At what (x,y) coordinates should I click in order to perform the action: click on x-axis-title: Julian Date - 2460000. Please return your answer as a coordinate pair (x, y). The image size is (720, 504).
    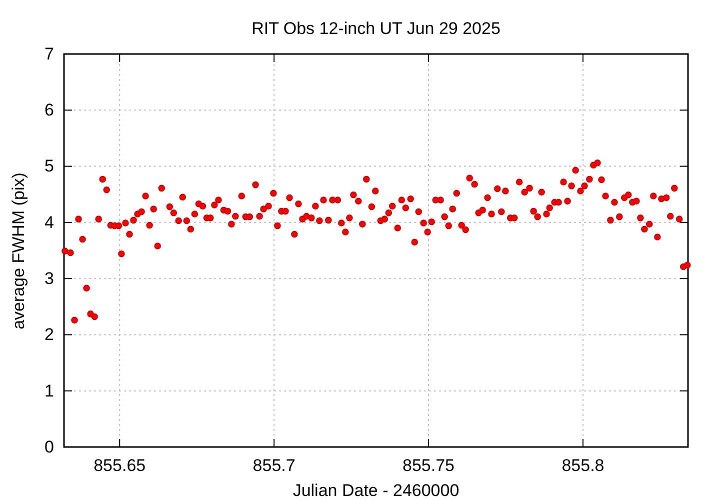
    Looking at the image, I should click on (376, 490).